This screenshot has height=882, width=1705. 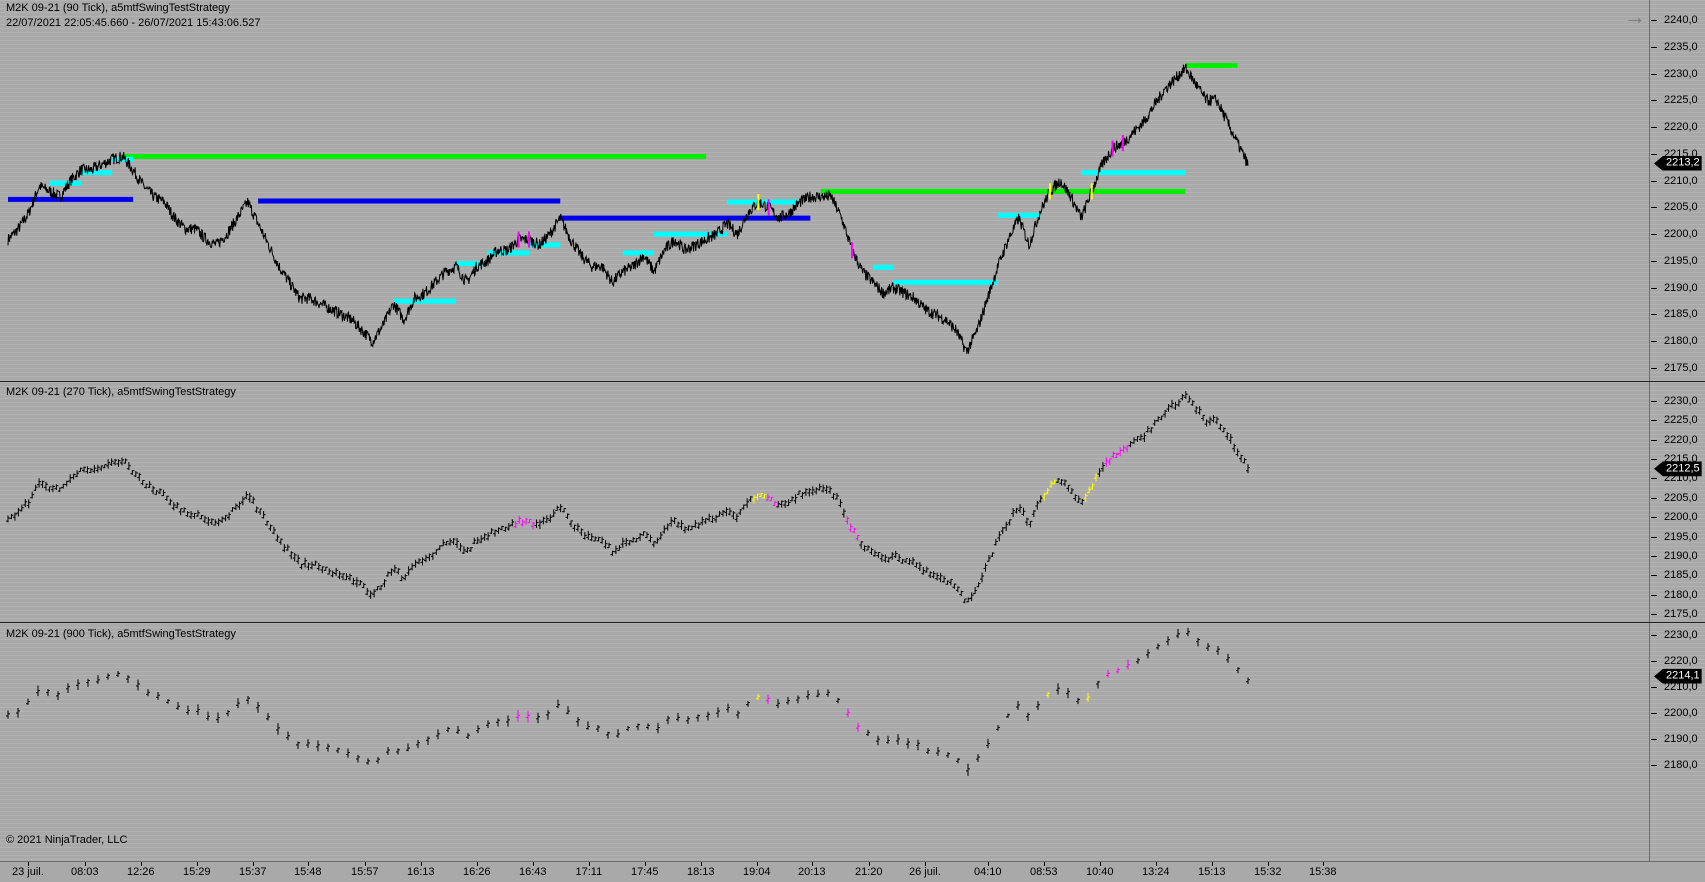 I want to click on x-tick-label: 15:32, so click(x=1268, y=872).